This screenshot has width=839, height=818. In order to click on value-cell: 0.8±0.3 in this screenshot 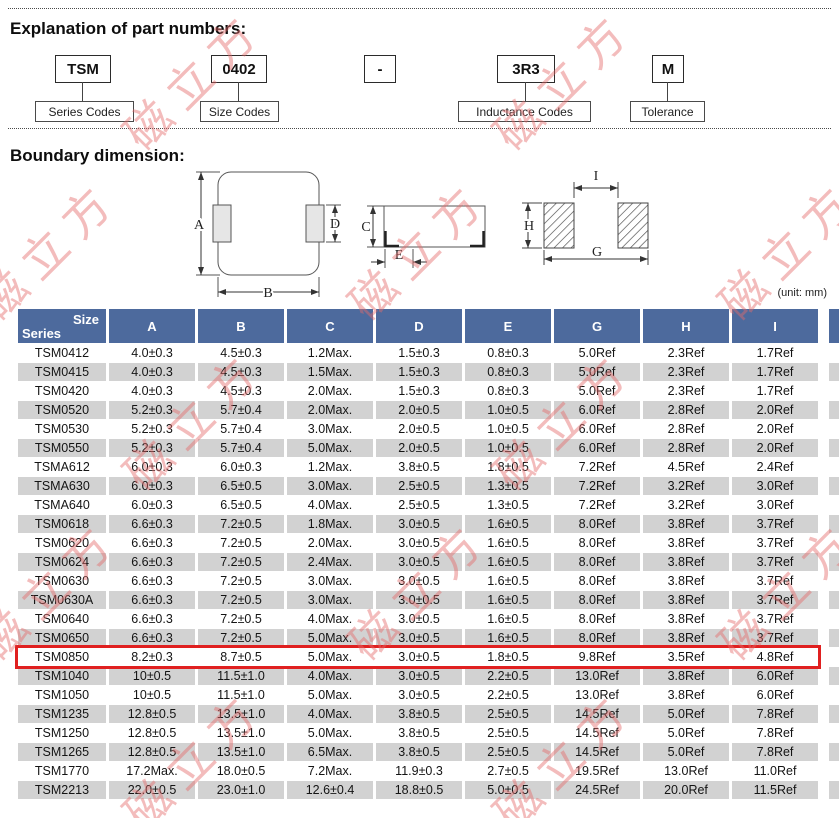, I will do `click(508, 372)`.